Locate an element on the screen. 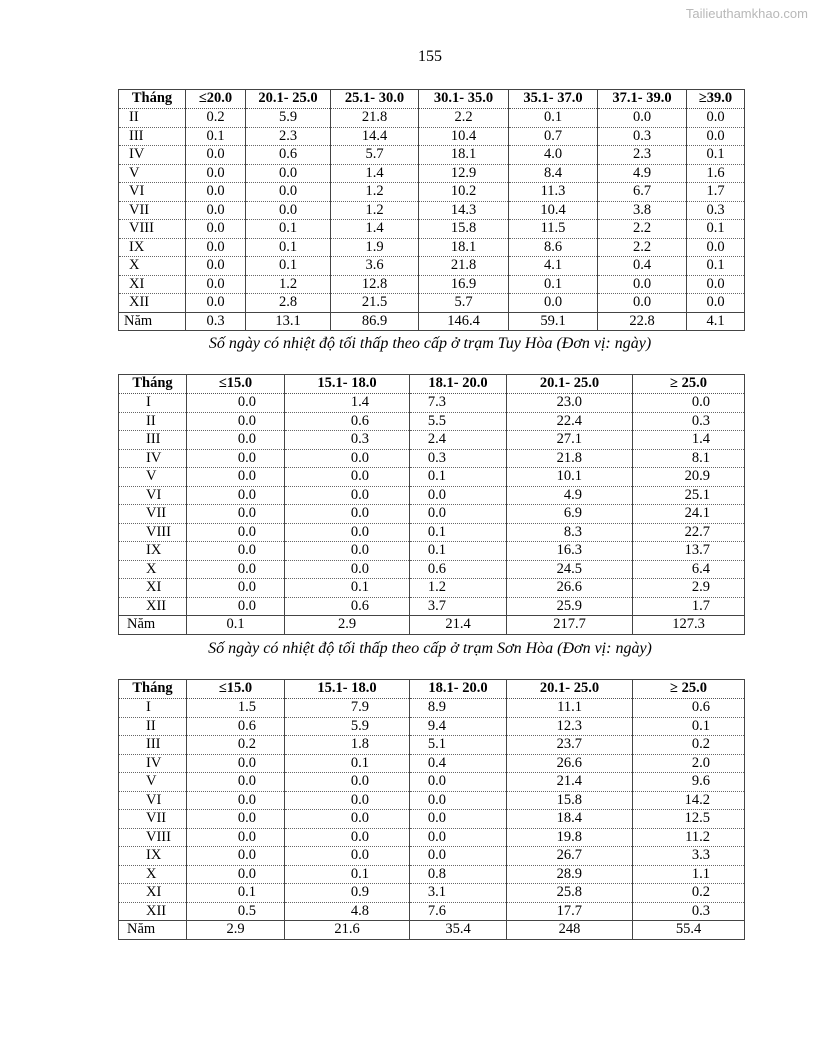  table-row: I 0.0 1.4 7.3 23.0 0.0 is located at coordinates (431, 403).